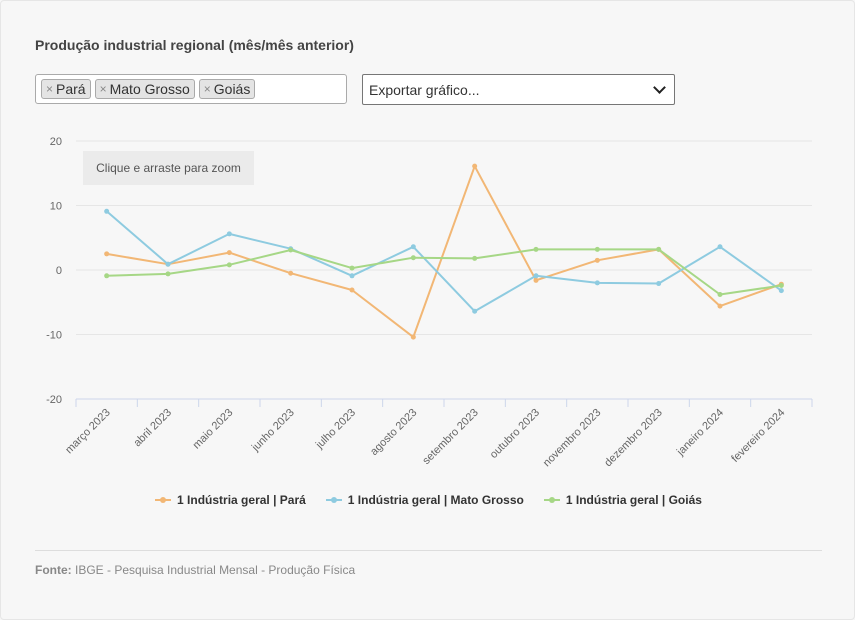  Describe the element at coordinates (54, 400) in the screenshot. I see `y-tick-label: -20` at that location.